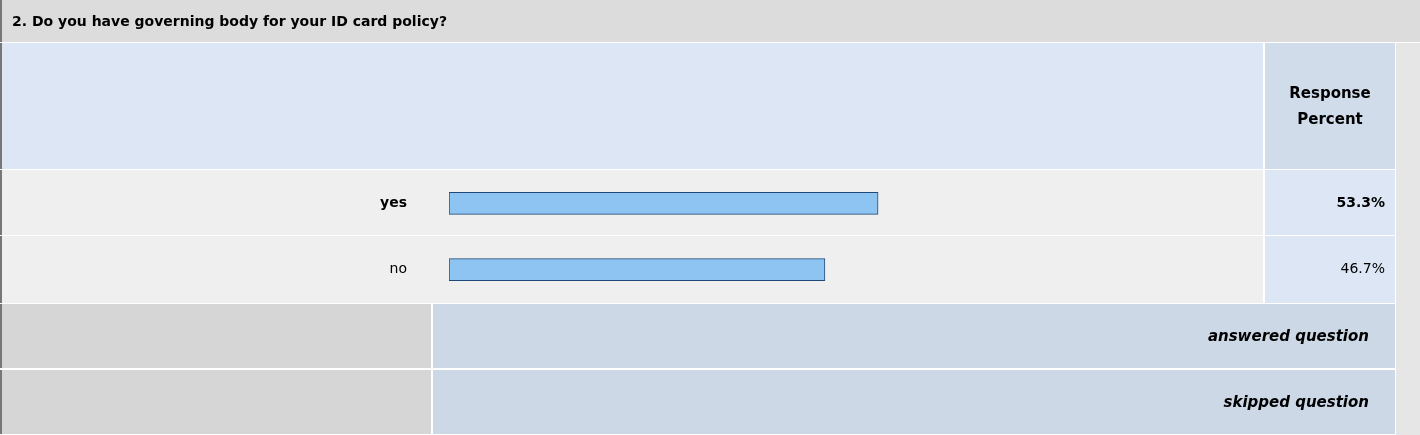 The image size is (1420, 435). What do you see at coordinates (1362, 268) in the screenshot?
I see `data-label: 46.7%` at bounding box center [1362, 268].